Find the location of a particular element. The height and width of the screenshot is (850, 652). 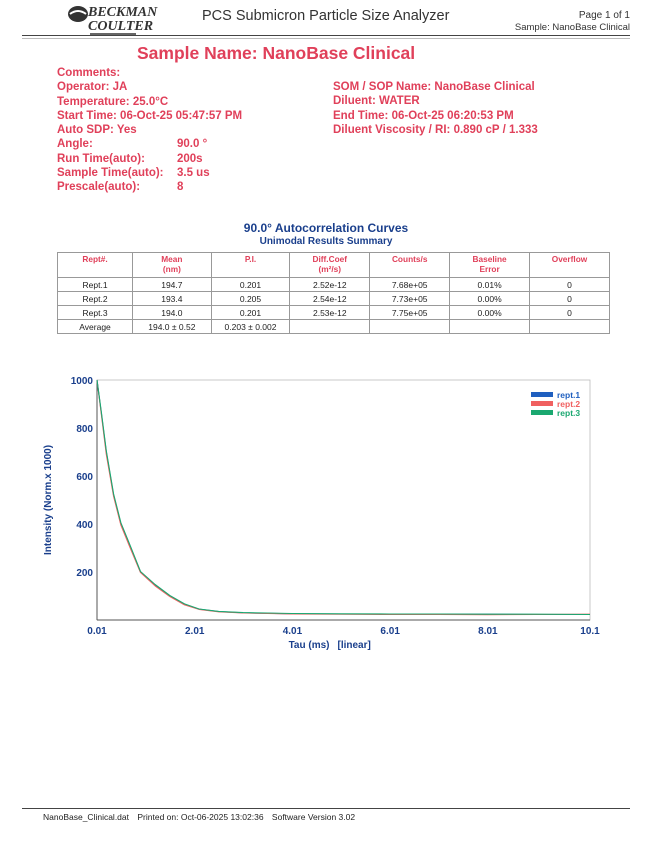

info-value: 8 is located at coordinates (180, 187).